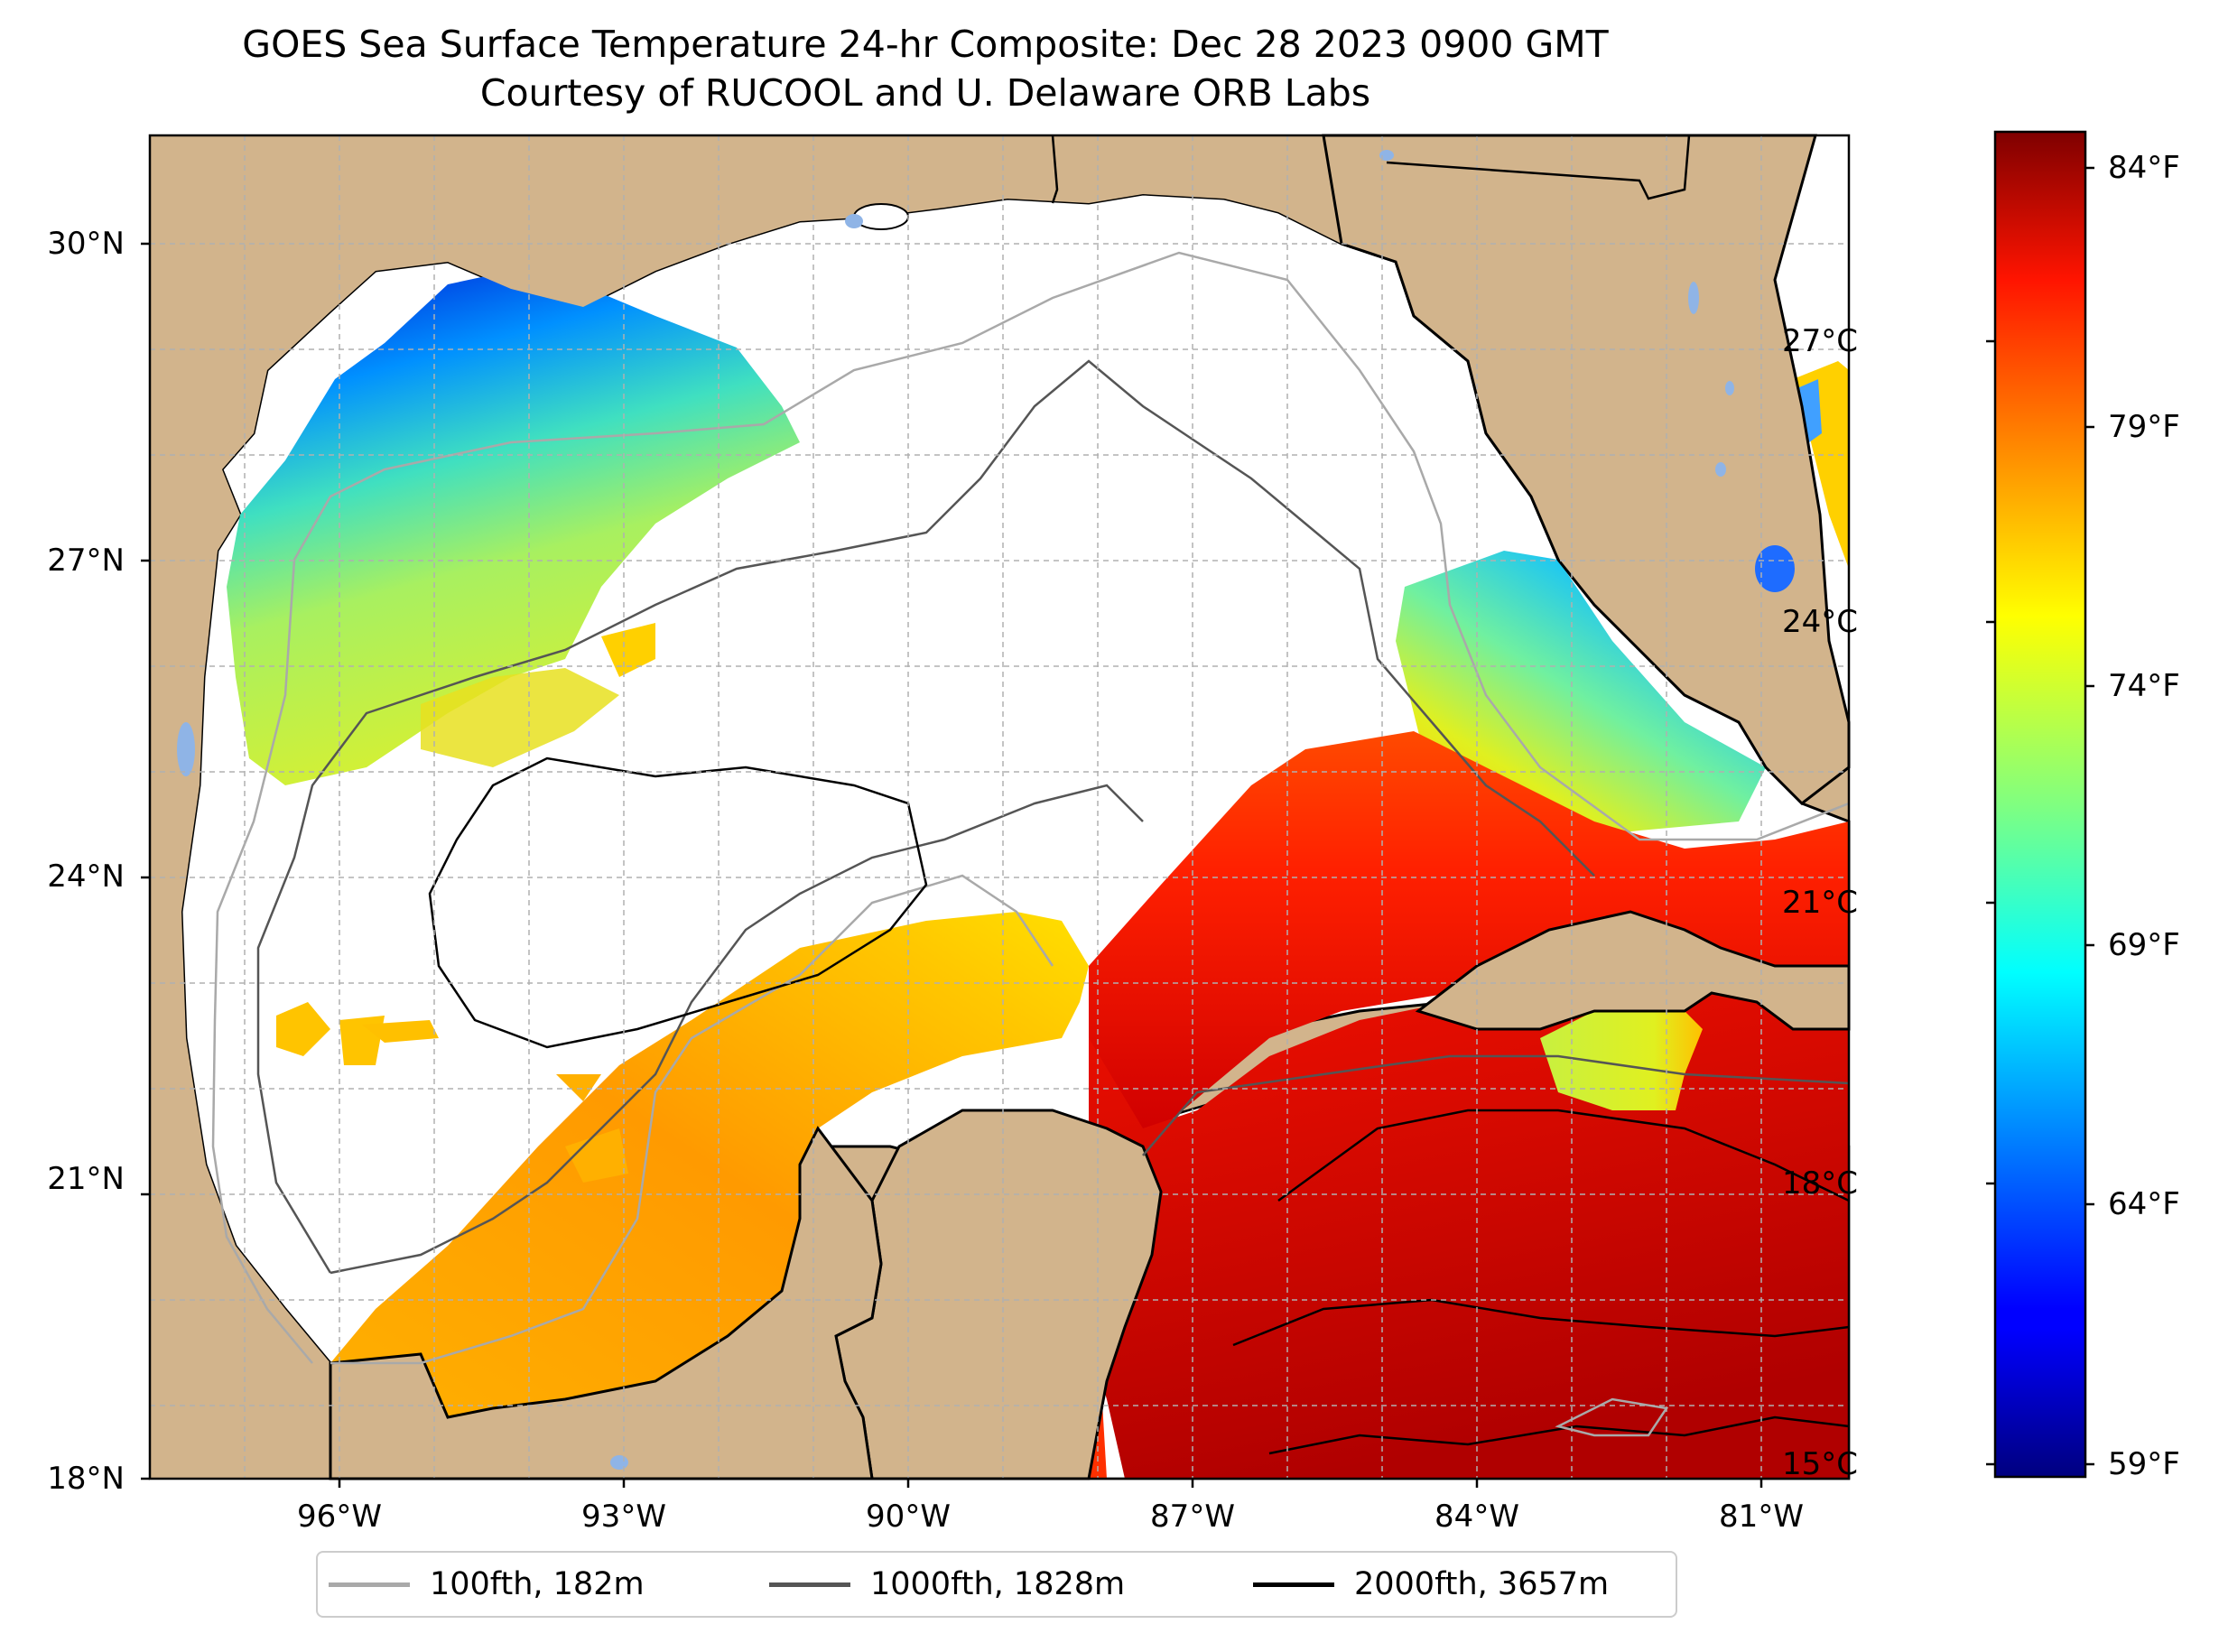 This screenshot has height=1652, width=2219. What do you see at coordinates (86, 561) in the screenshot?
I see `lat-label-27n: 27°N` at bounding box center [86, 561].